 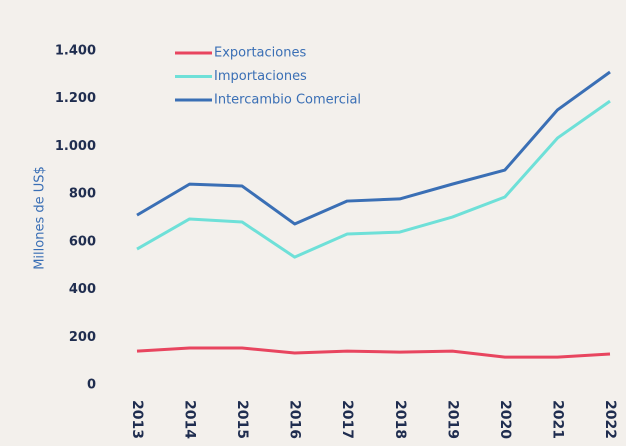 What do you see at coordinates (82, 241) in the screenshot?
I see `y-tick-label: 600` at bounding box center [82, 241].